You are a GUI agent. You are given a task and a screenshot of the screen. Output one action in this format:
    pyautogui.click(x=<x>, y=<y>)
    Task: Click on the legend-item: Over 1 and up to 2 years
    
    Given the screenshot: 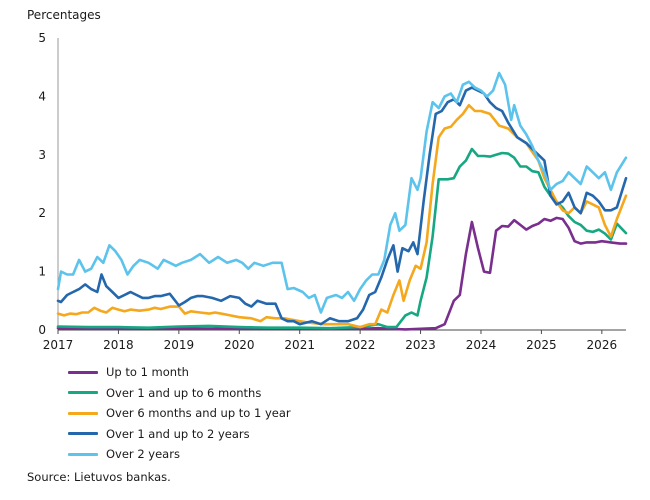 What is the action you would take?
    pyautogui.click(x=179, y=434)
    